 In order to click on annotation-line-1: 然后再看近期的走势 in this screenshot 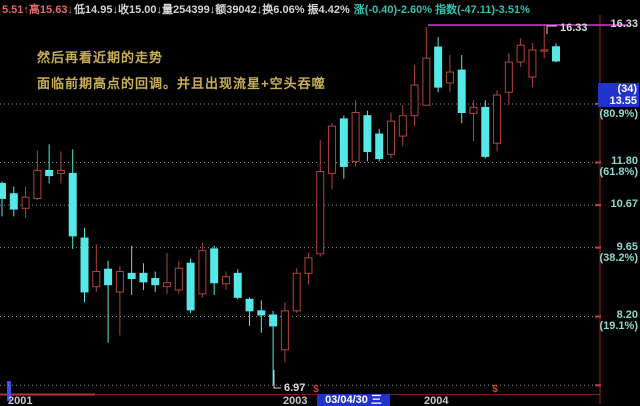, I will do `click(100, 57)`.